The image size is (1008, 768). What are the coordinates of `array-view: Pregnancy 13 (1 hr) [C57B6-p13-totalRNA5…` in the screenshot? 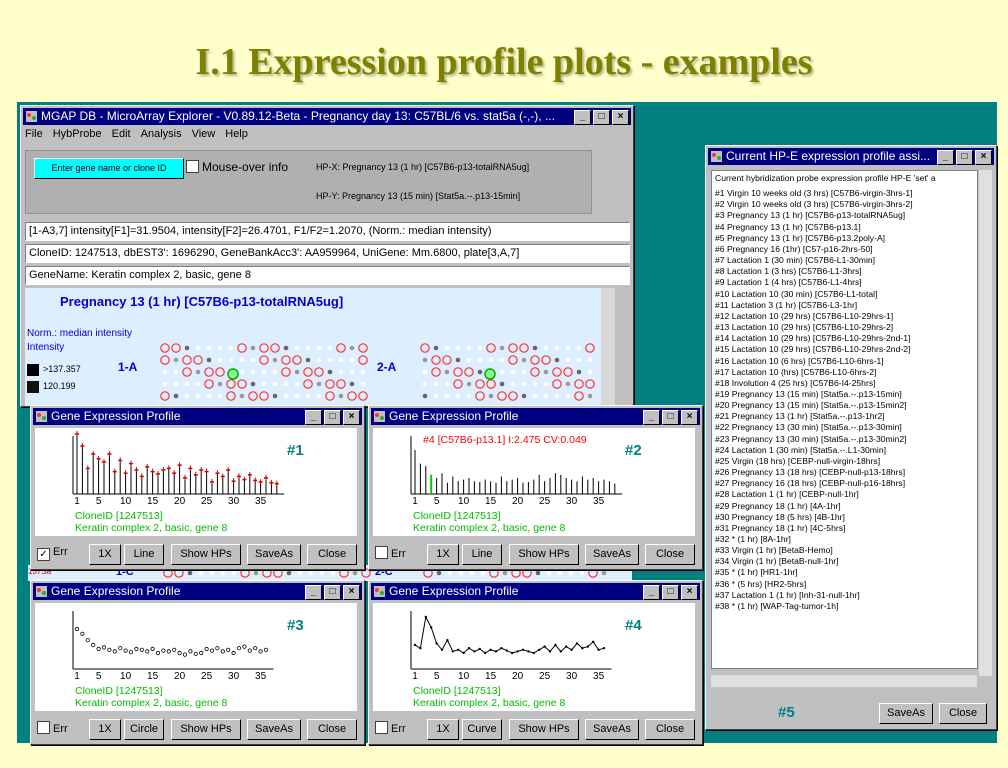 It's located at (320, 347).